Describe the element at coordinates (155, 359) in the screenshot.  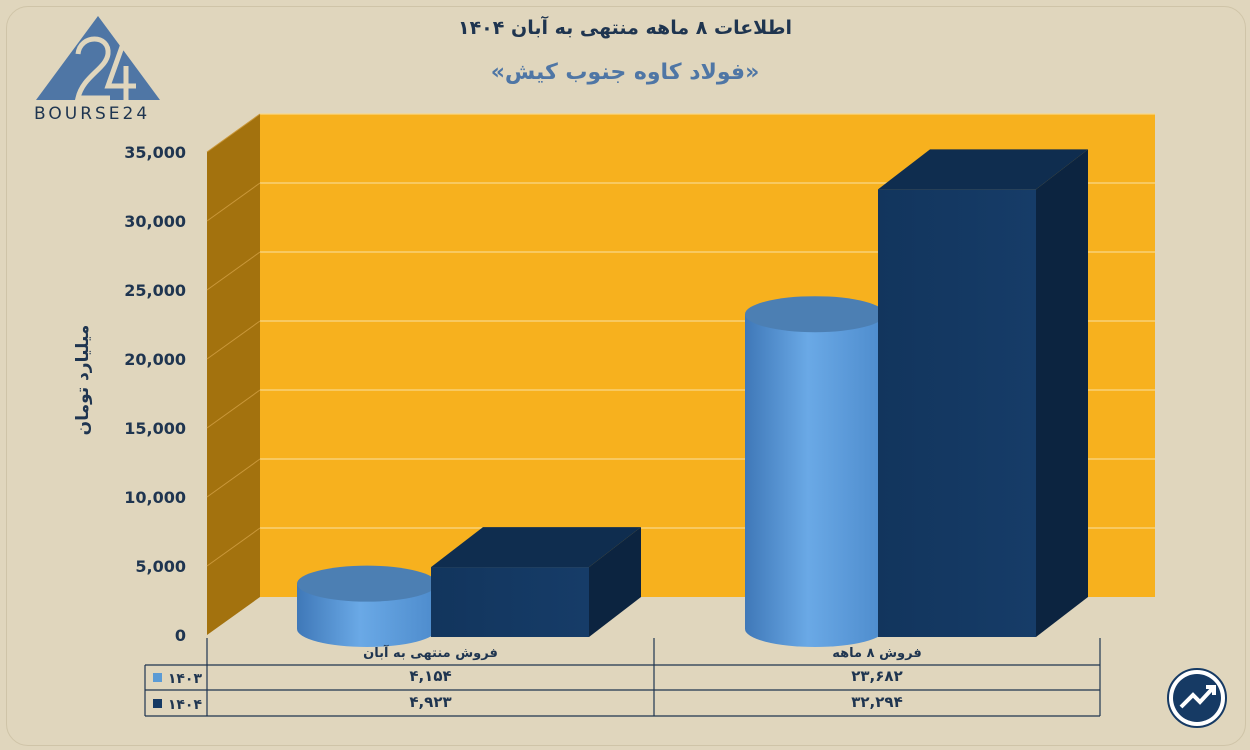
I see `y-tick-label: 20,000` at that location.